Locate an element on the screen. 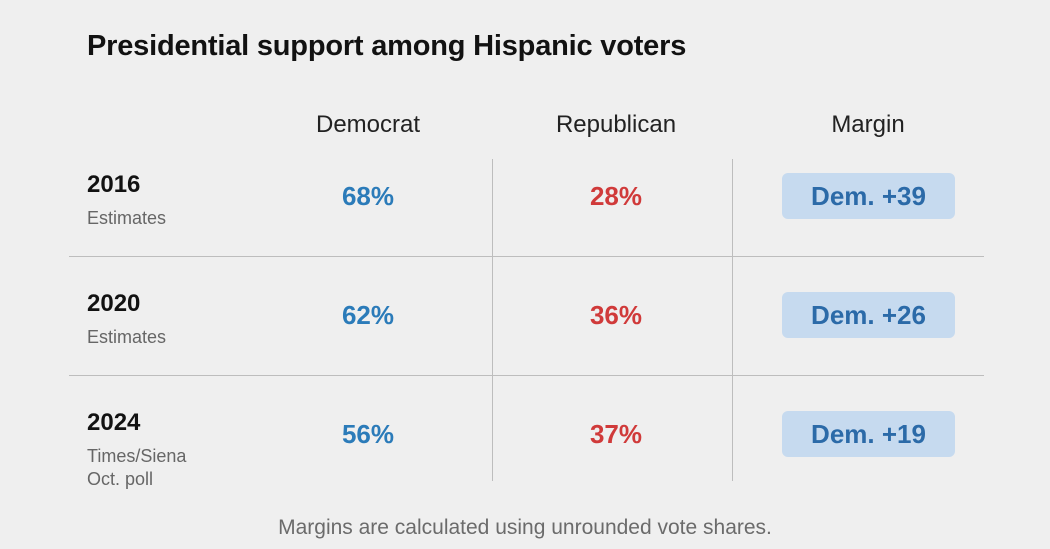 Image resolution: width=1050 pixels, height=549 pixels. margin-badge: Dem. +19 is located at coordinates (868, 434).